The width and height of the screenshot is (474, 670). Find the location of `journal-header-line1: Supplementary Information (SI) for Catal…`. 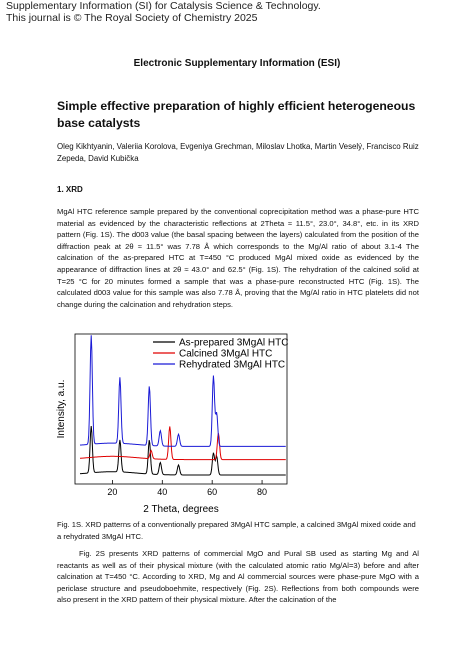

journal-header-line1: Supplementary Information (SI) for Catal… is located at coordinates (163, 6).